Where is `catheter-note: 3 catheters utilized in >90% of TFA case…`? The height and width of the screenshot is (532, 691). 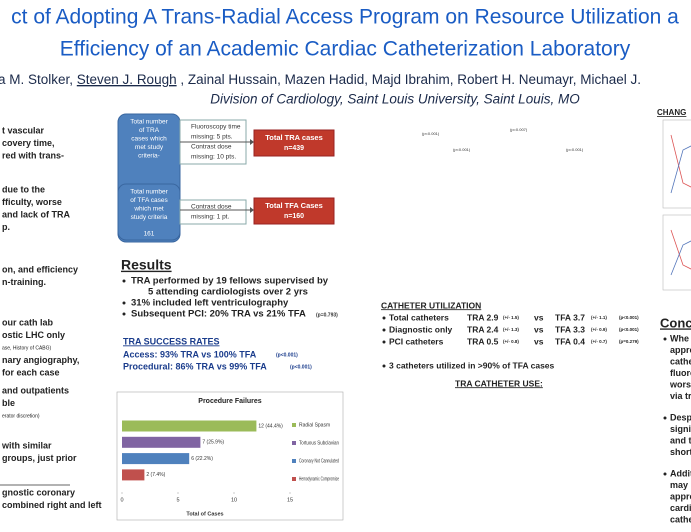 catheter-note: 3 catheters utilized in >90% of TFA case… is located at coordinates (472, 365).